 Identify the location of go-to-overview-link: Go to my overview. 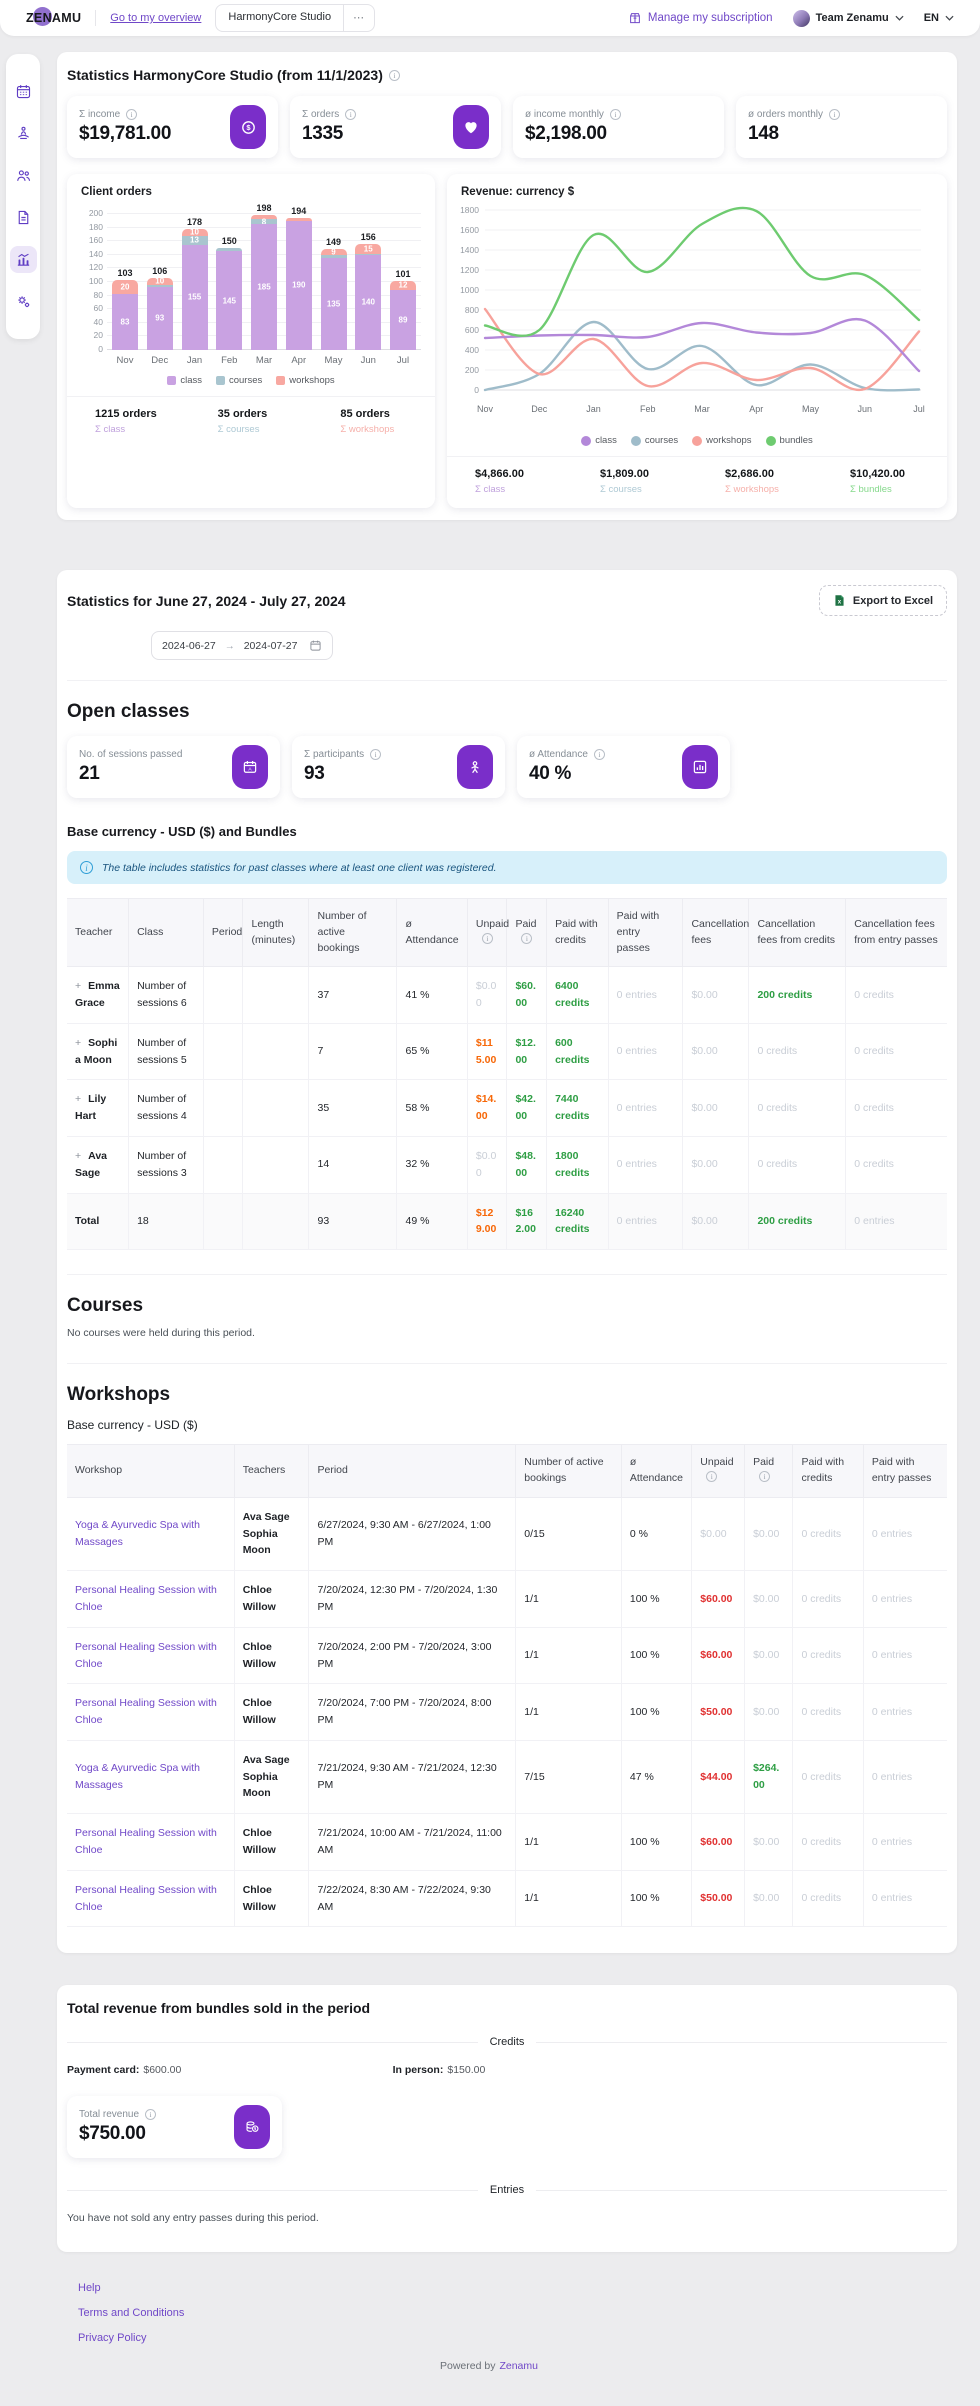
(156, 18).